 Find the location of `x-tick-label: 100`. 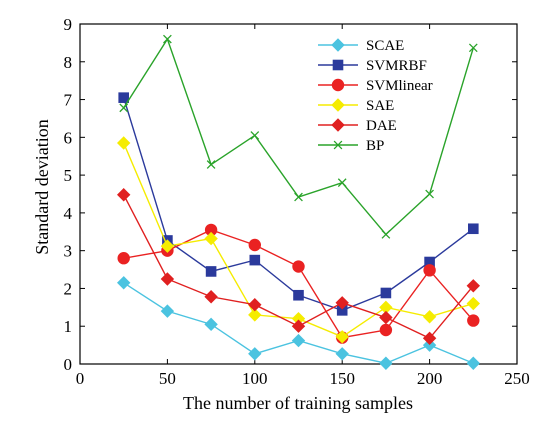

x-tick-label: 100 is located at coordinates (255, 378).